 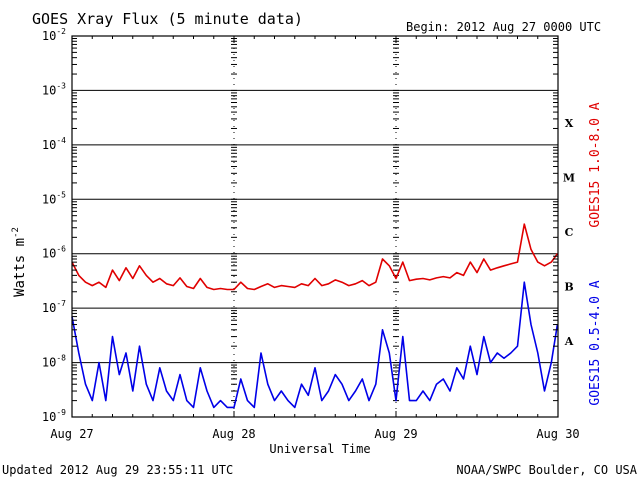 What do you see at coordinates (71, 434) in the screenshot?
I see `x-tick-label: Aug 27` at bounding box center [71, 434].